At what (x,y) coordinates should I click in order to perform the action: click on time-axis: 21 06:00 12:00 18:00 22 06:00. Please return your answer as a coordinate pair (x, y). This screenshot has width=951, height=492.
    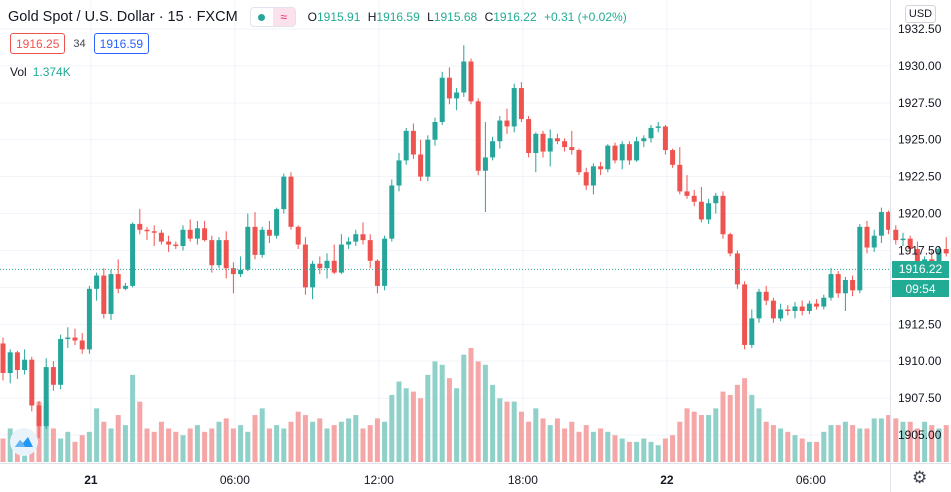
    Looking at the image, I should click on (475, 475).